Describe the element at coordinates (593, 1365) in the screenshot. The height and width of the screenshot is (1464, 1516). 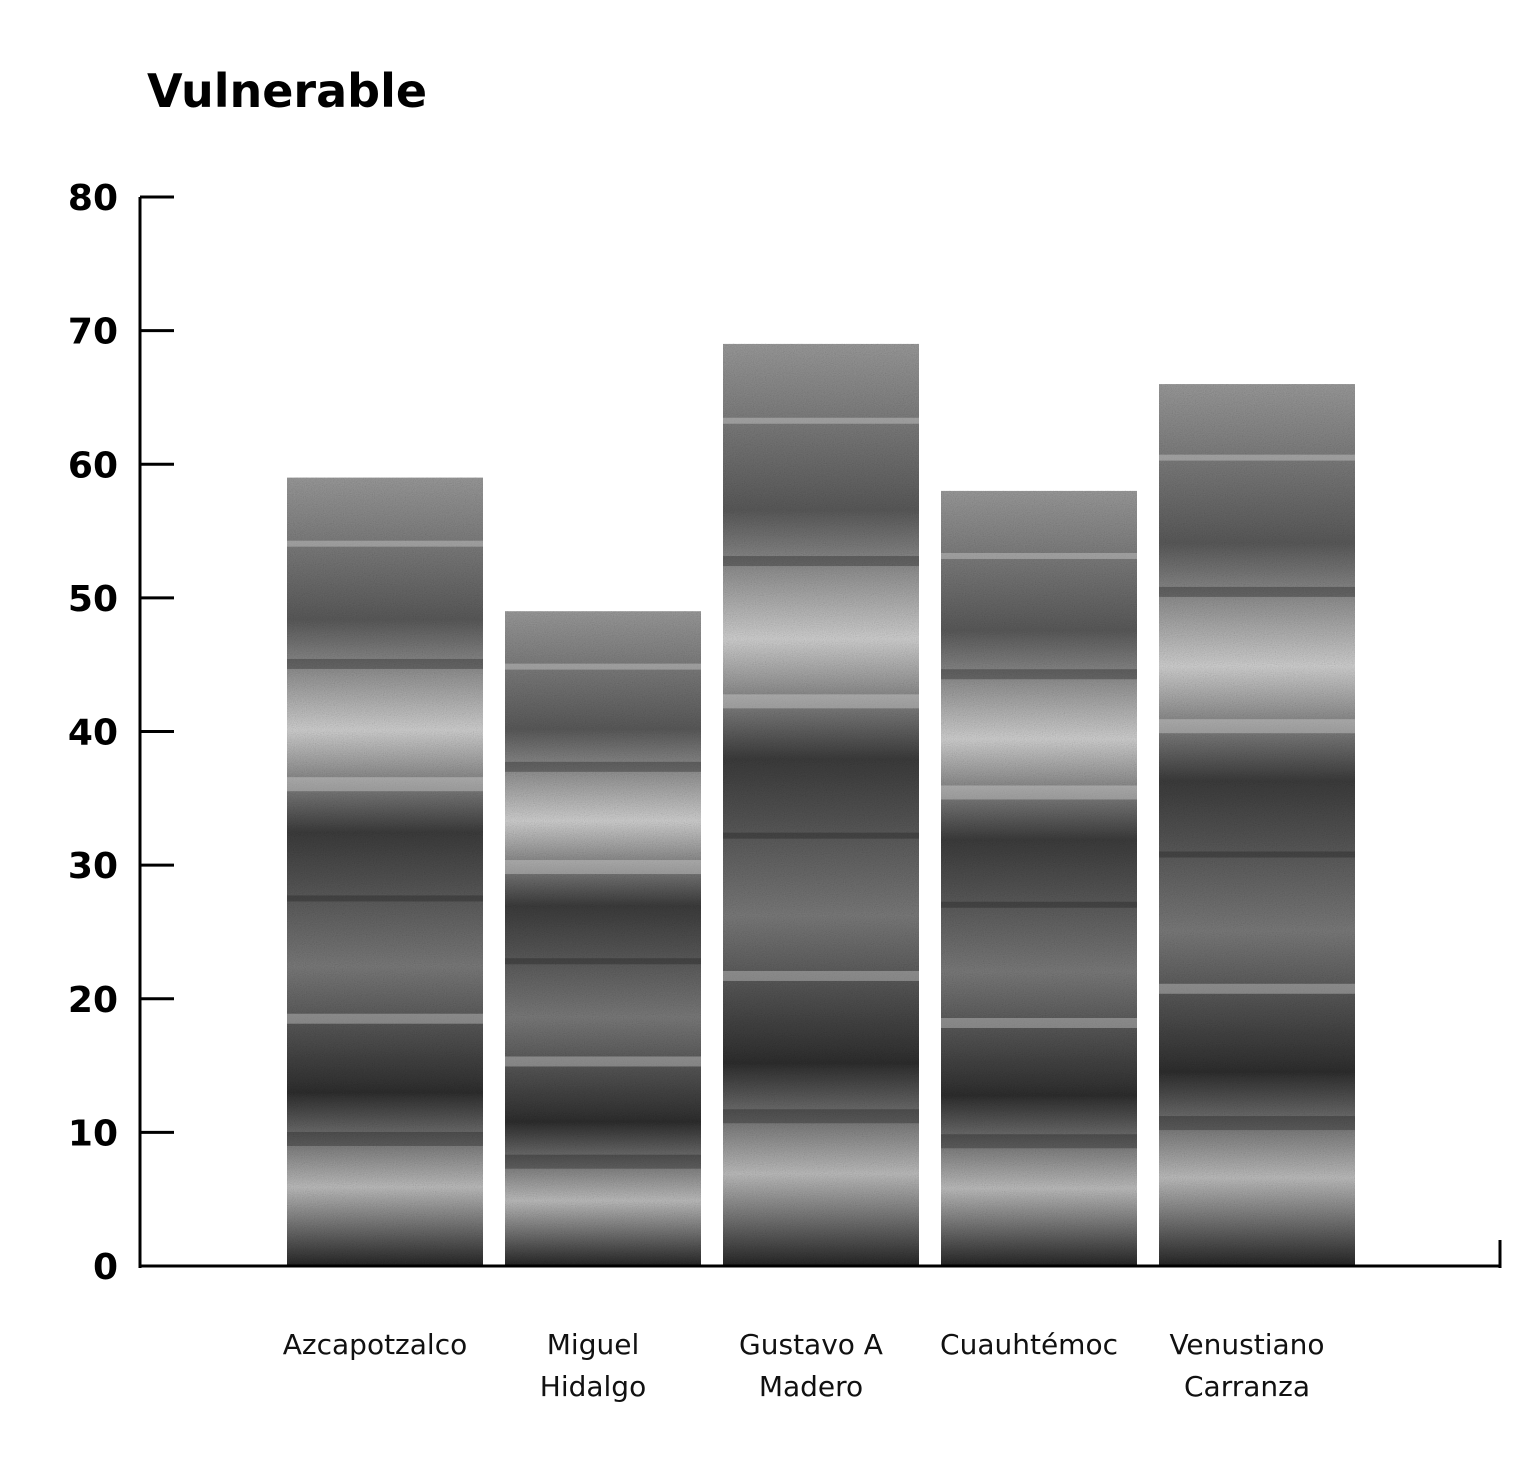
I see `x-tick-label: Miguel Hidalgo` at that location.